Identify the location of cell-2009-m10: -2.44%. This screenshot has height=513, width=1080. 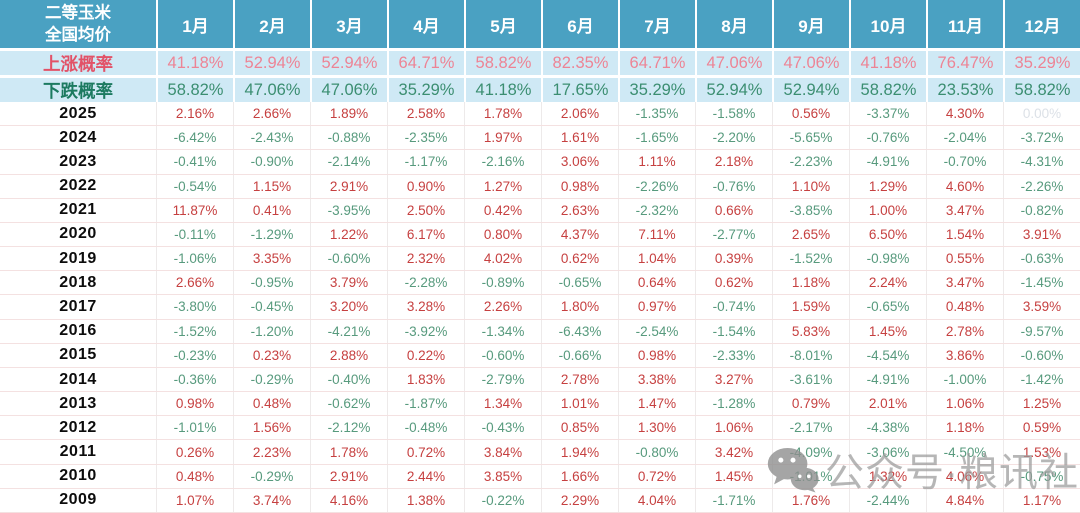
(887, 500).